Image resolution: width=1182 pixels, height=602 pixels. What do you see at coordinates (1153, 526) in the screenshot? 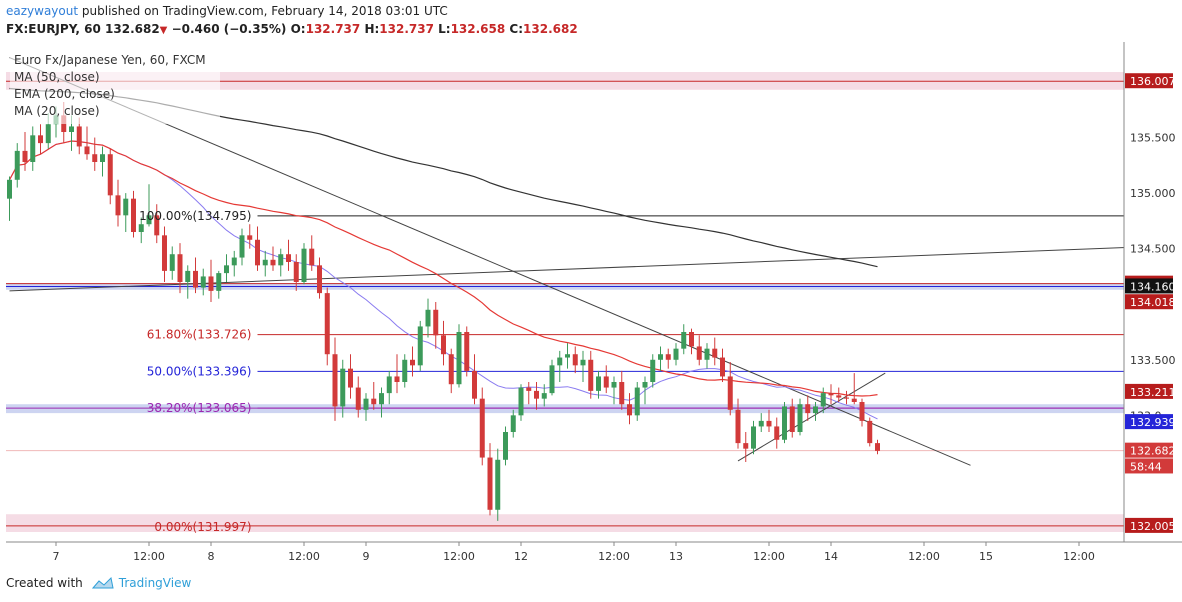
I see `price-tag-text: 132.005` at bounding box center [1153, 526].